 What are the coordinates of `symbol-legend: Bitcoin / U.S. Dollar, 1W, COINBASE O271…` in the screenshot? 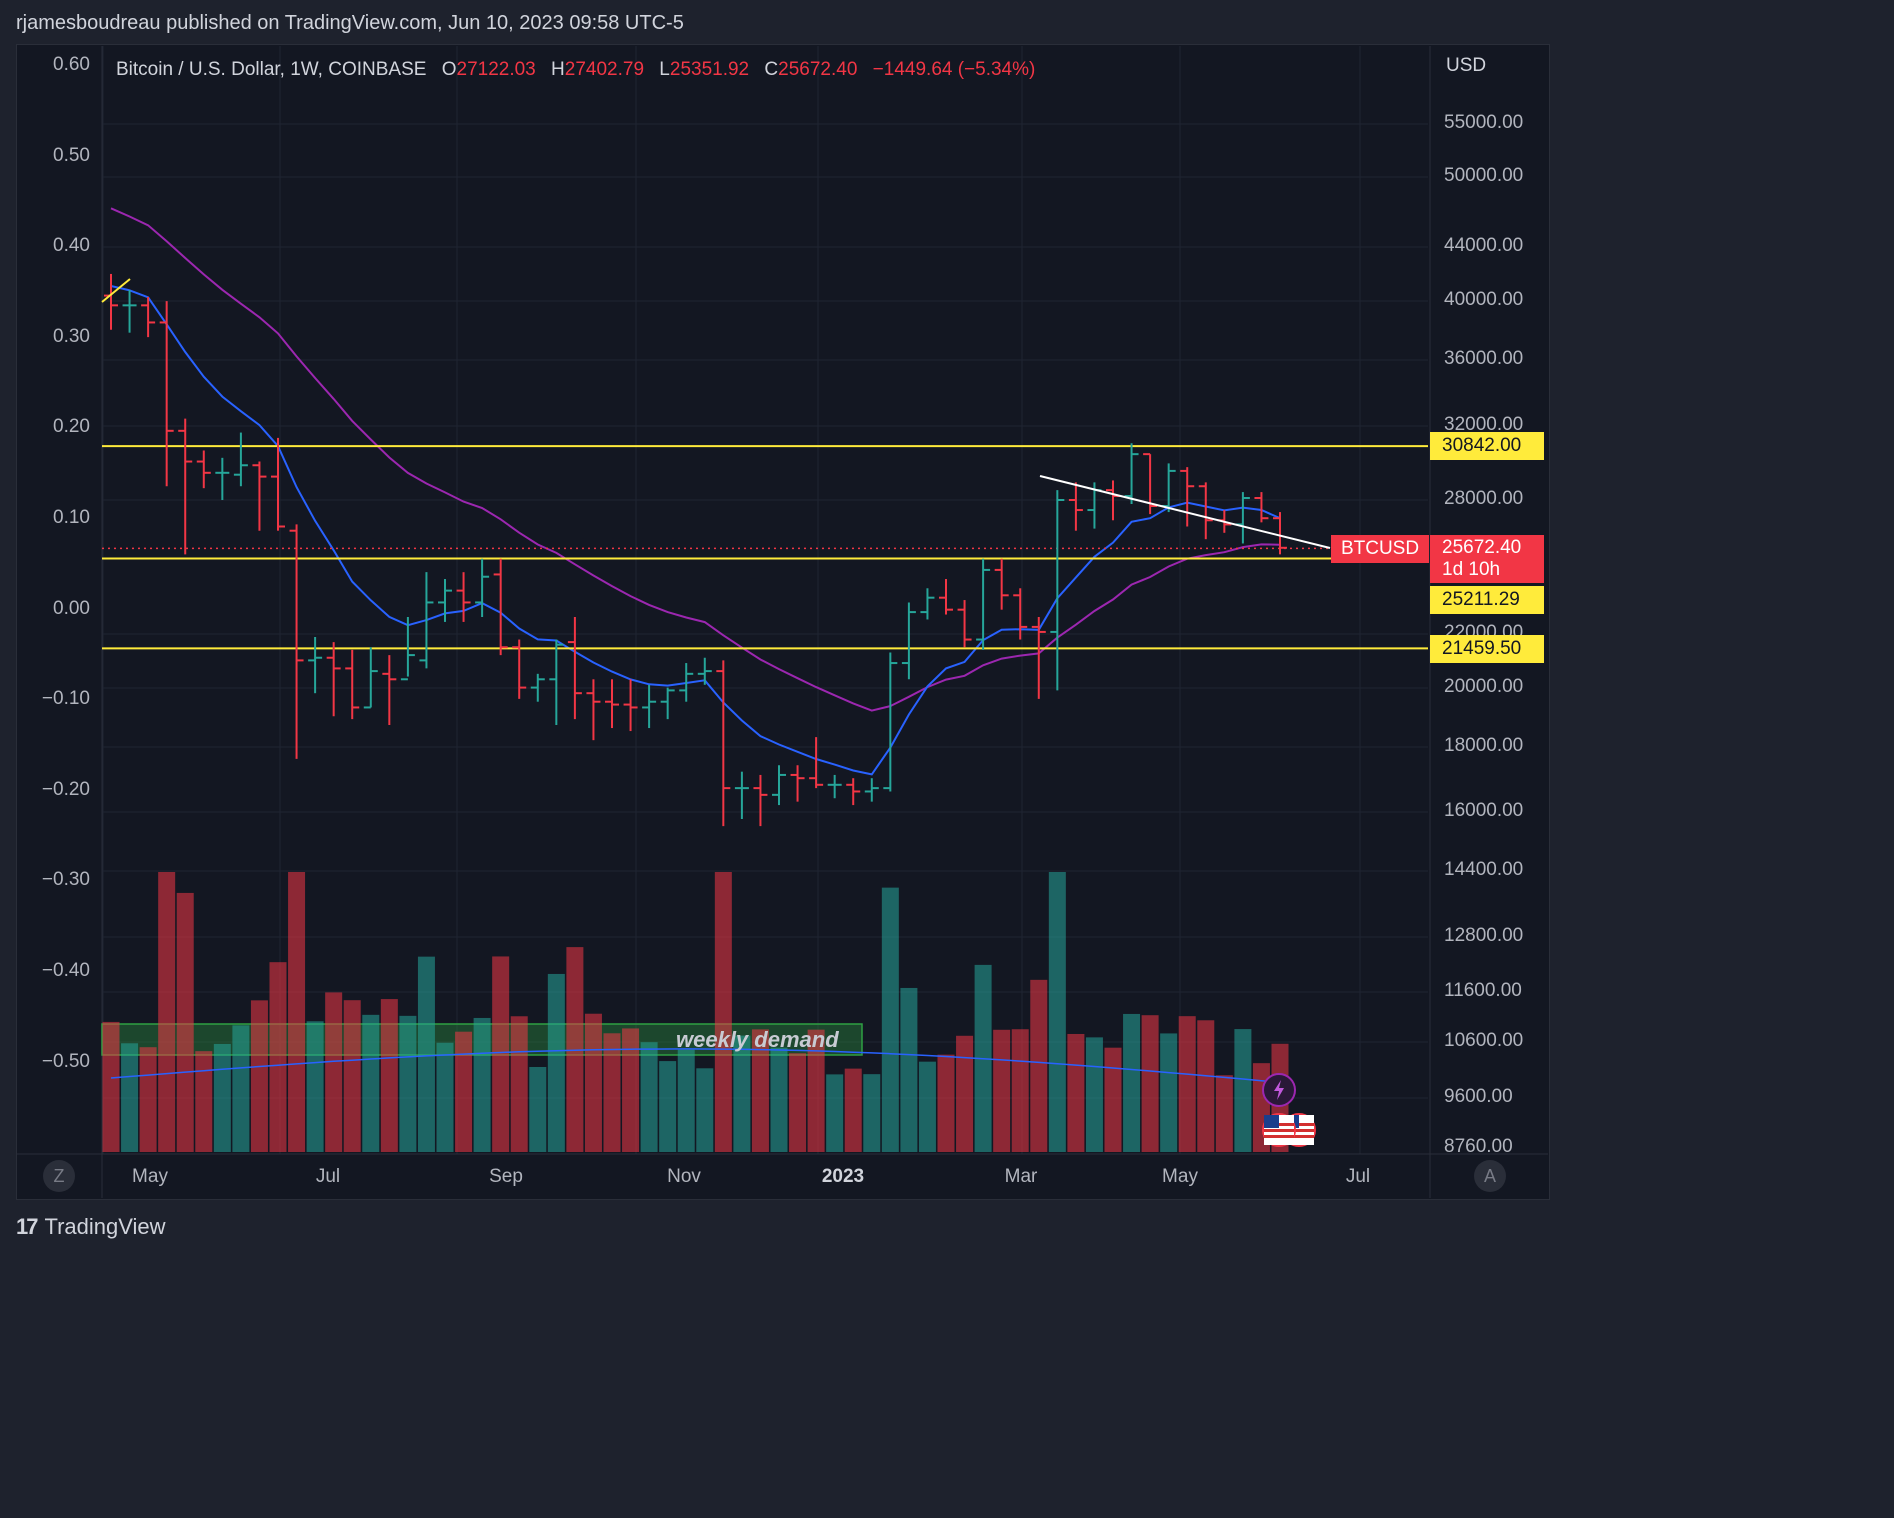 It's located at (575, 70).